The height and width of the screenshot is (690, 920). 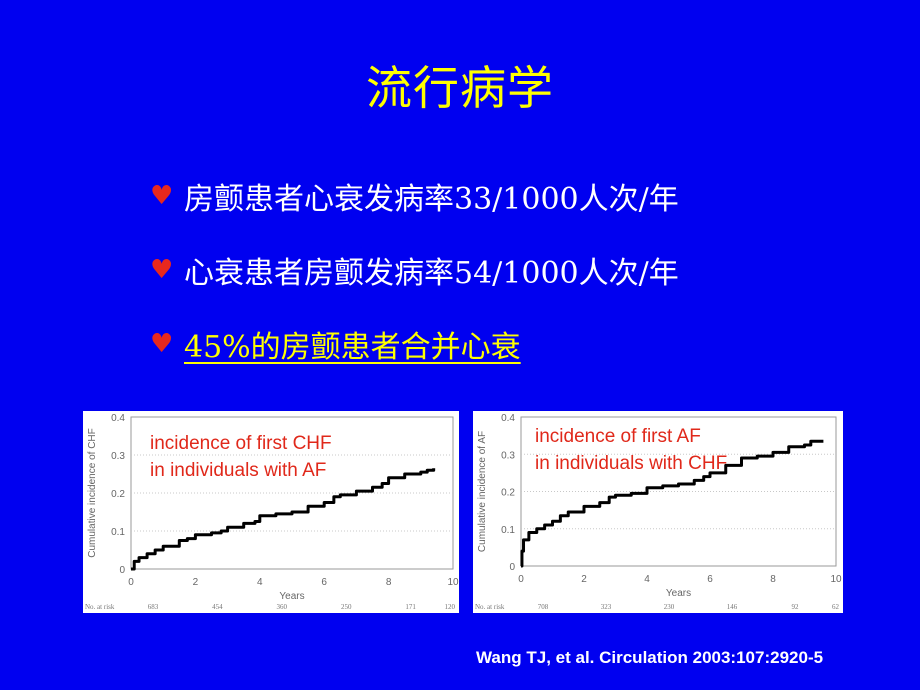 I want to click on bullet-text-link: 45%的房颤患者合并心衰, so click(x=352, y=347).